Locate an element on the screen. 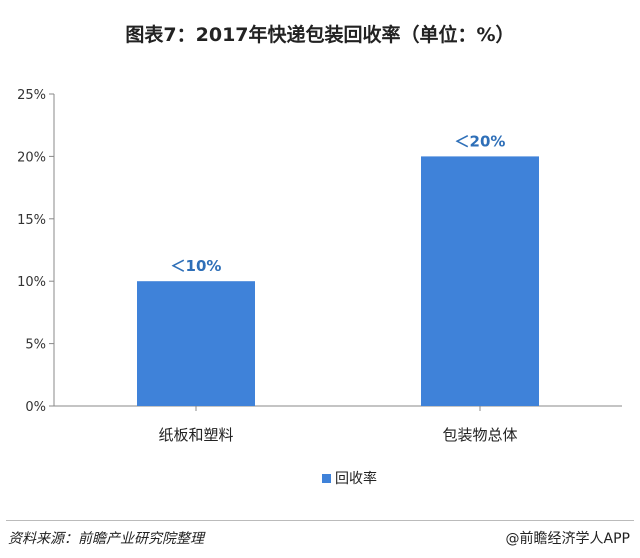 The width and height of the screenshot is (640, 558). data-label: ＜10% is located at coordinates (196, 266).